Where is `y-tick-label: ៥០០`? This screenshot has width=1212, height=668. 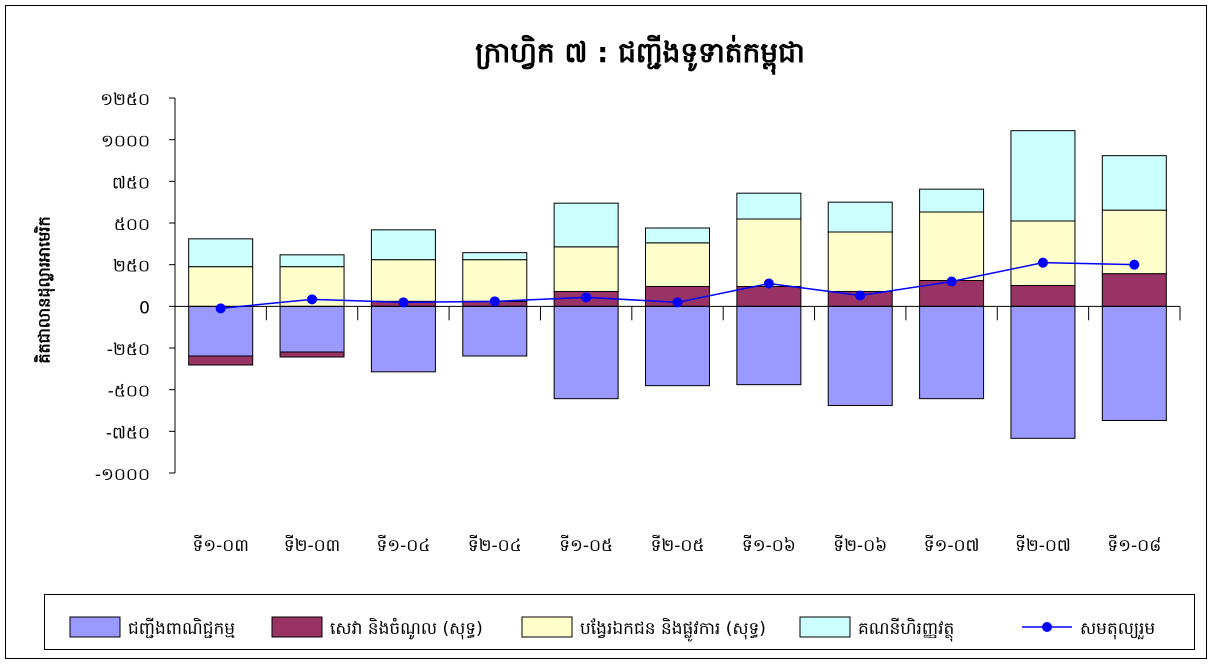 y-tick-label: ៥០០ is located at coordinates (132, 225).